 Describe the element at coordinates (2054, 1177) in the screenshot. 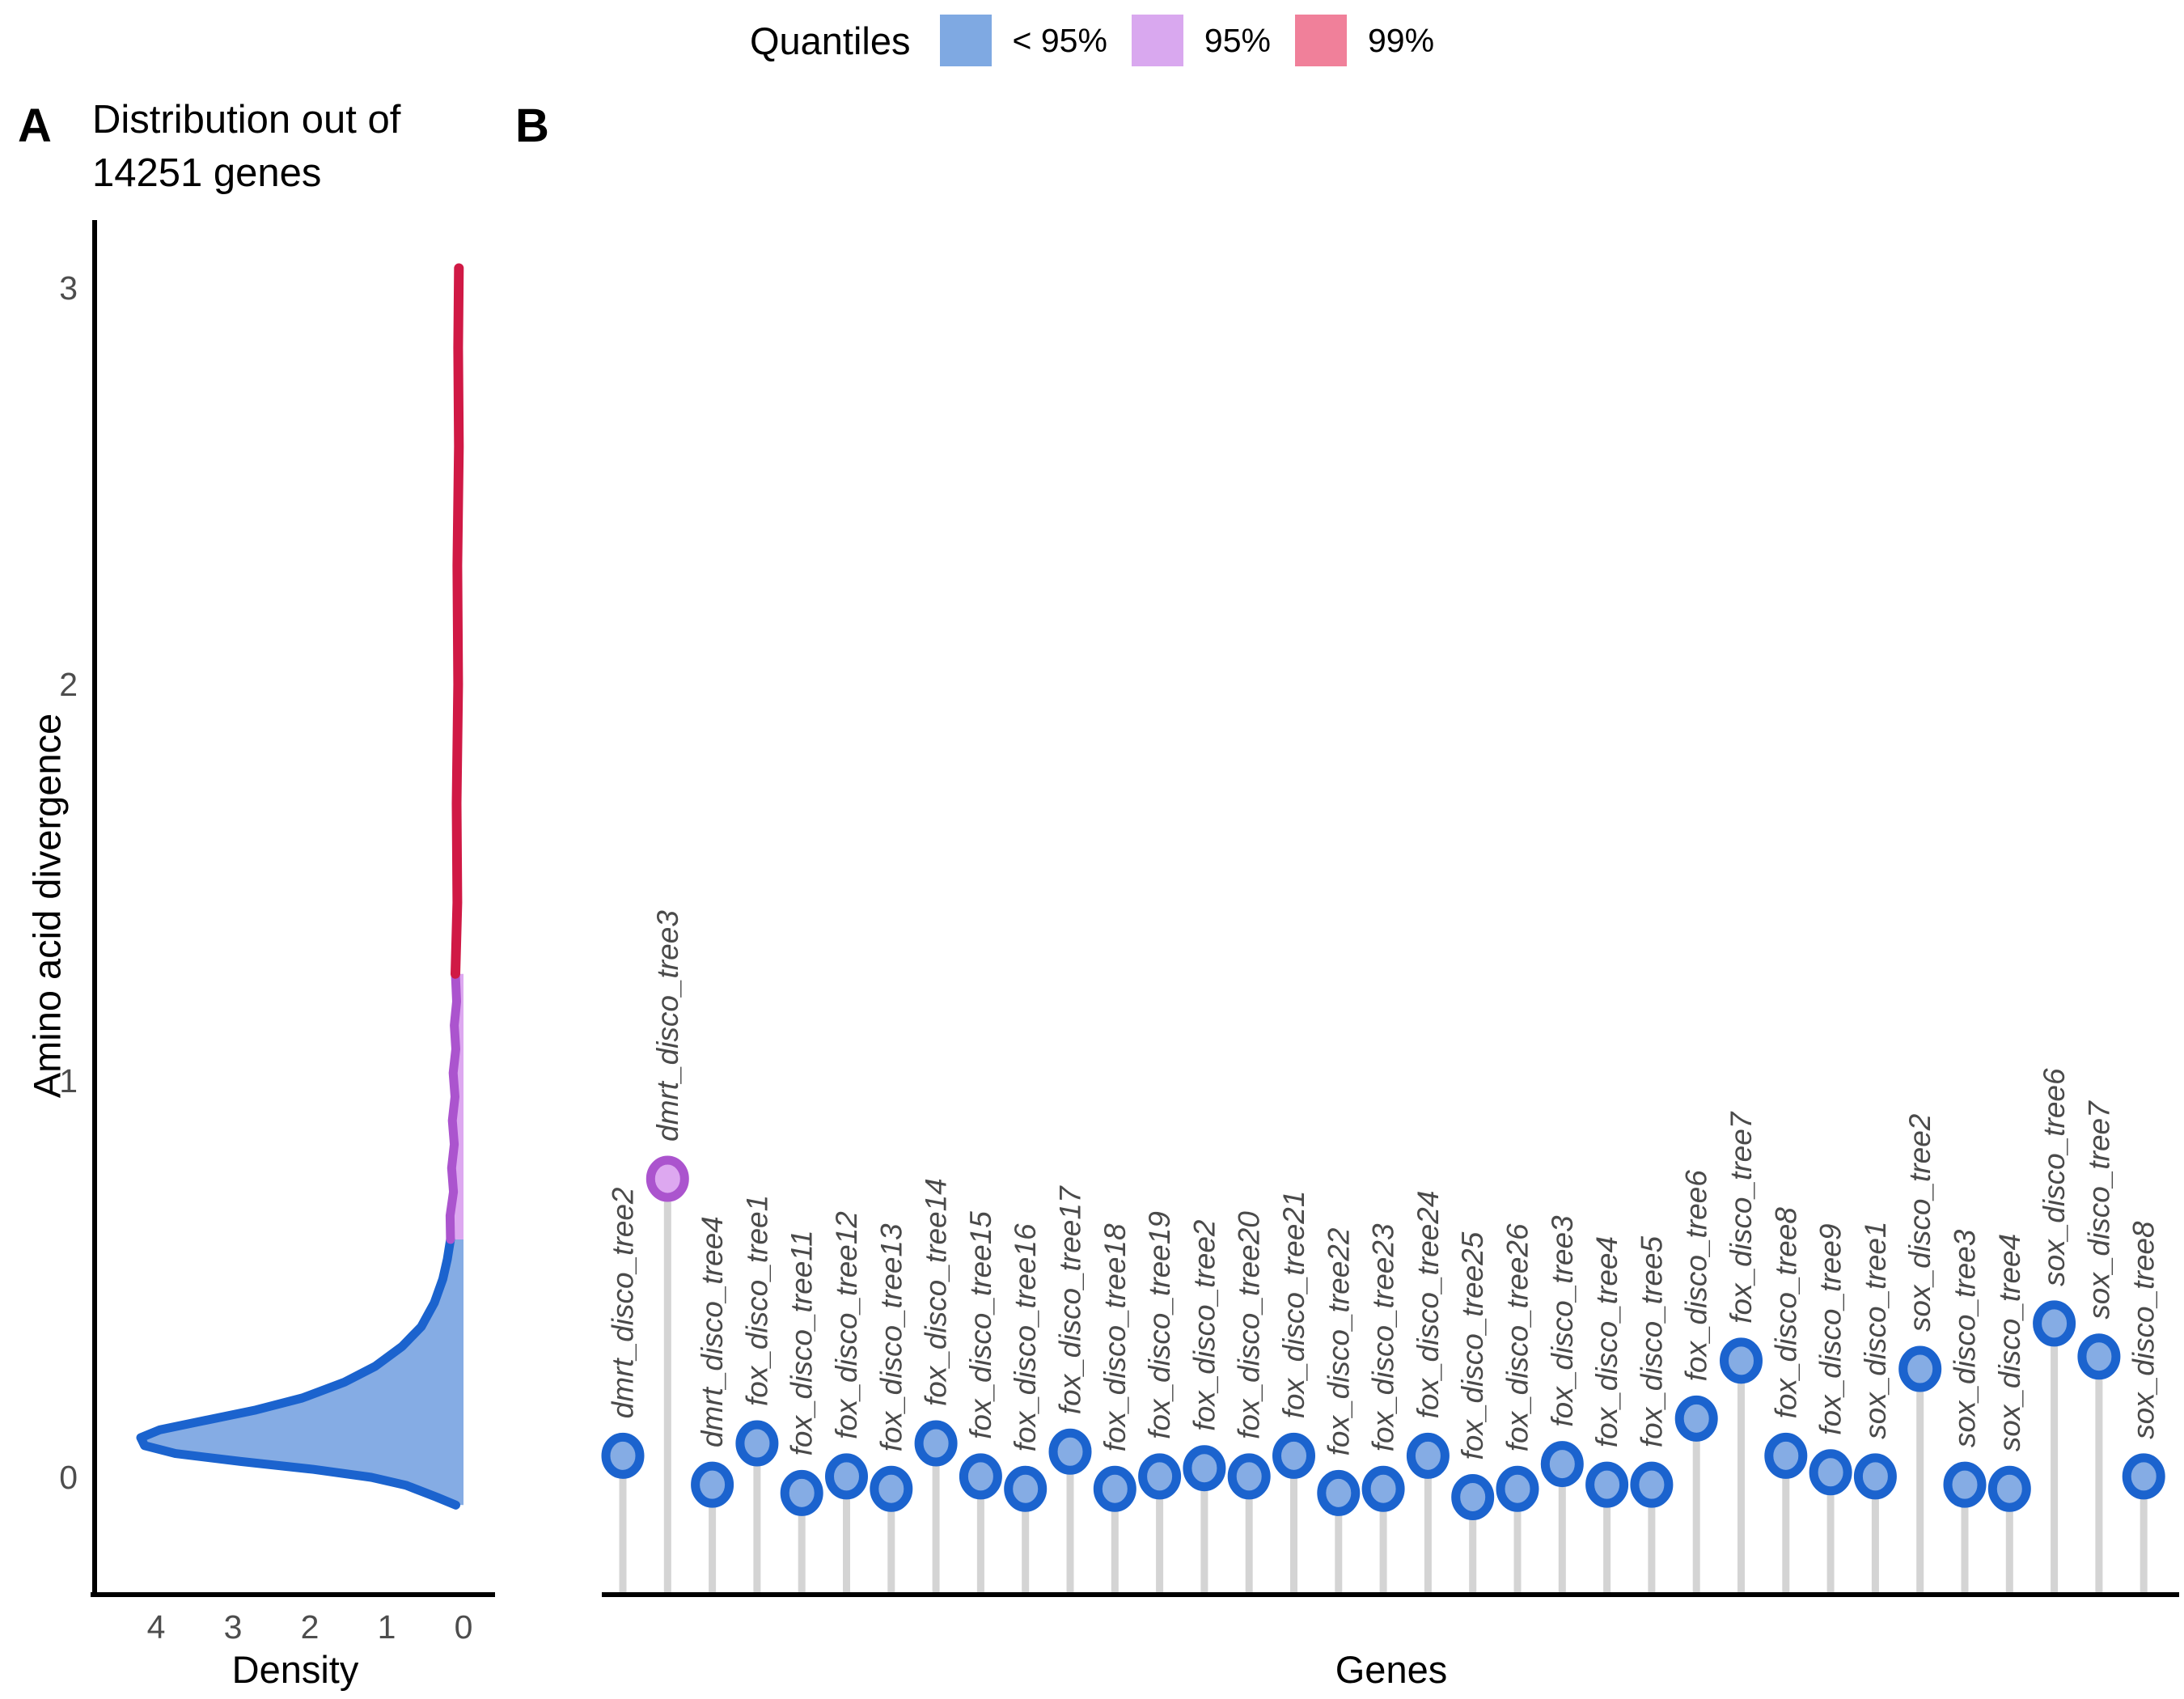

I see `gene-label: sox_disco_tree6` at that location.